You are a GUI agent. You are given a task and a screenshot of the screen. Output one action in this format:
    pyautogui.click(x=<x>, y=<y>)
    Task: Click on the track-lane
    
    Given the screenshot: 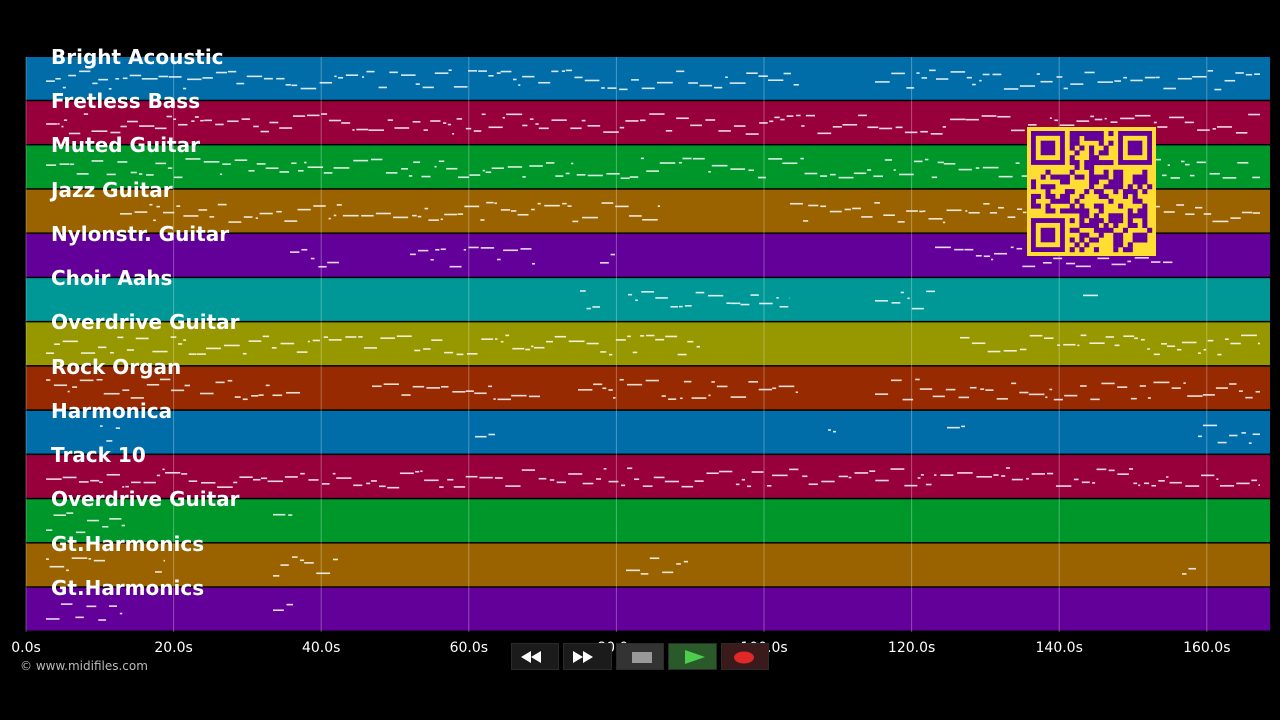 What is the action you would take?
    pyautogui.click(x=648, y=344)
    